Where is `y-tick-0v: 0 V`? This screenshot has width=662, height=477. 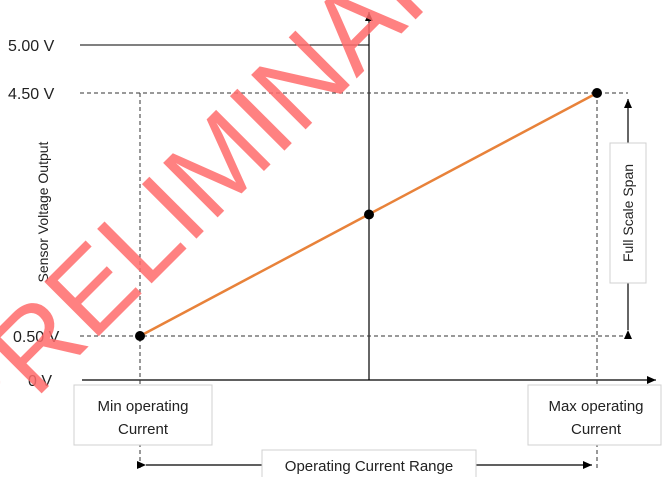 y-tick-0v: 0 V is located at coordinates (40, 381).